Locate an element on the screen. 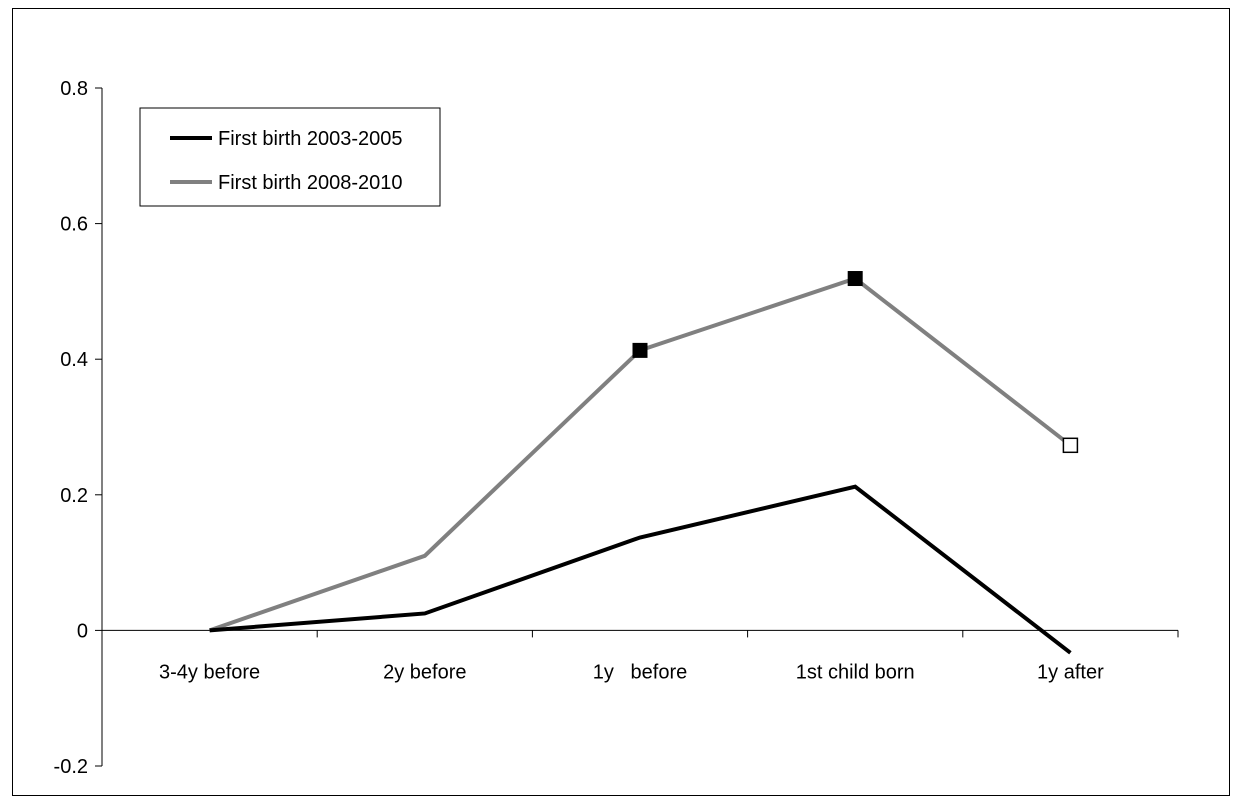 This screenshot has width=1238, height=804. legend-label: First birth 2003-2005 is located at coordinates (310, 139).